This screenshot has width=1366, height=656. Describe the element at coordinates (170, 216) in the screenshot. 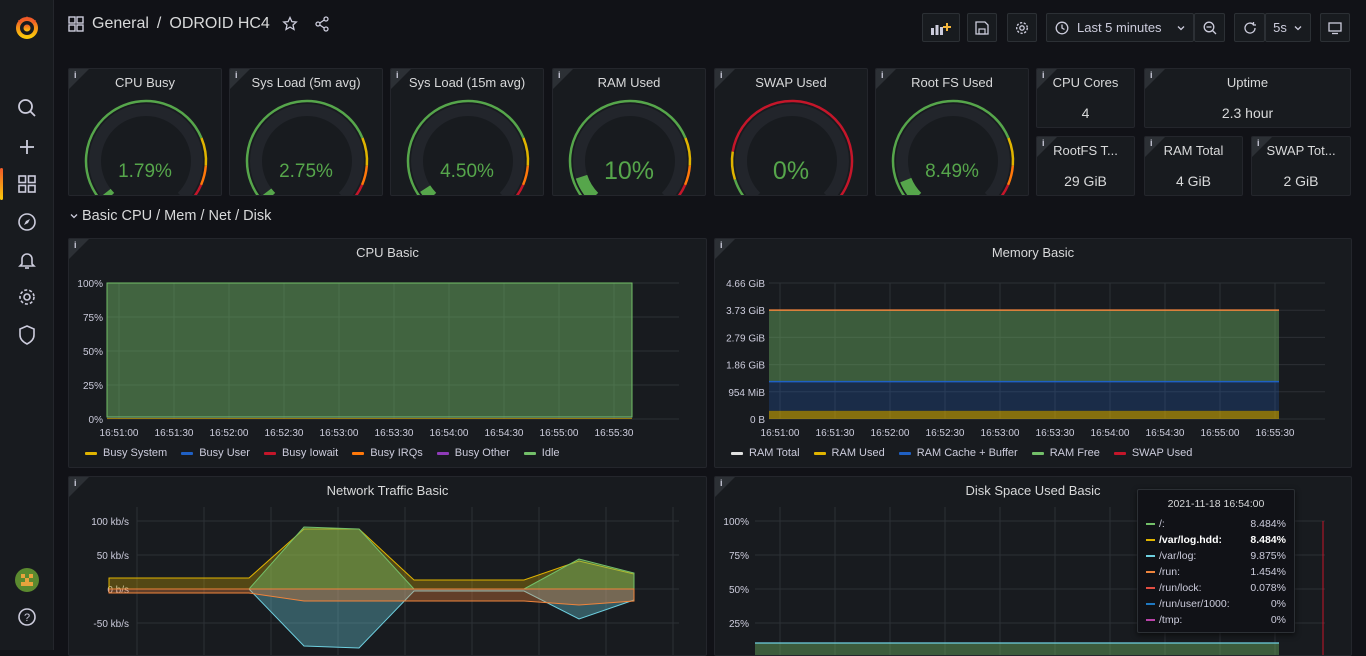

I see `row-header: Basic CPU / Mem / Net / Disk` at that location.